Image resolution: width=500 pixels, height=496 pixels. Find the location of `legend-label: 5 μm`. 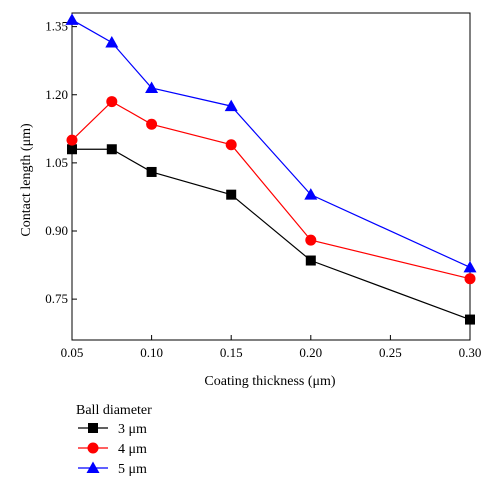

legend-label: 5 μm is located at coordinates (132, 469).